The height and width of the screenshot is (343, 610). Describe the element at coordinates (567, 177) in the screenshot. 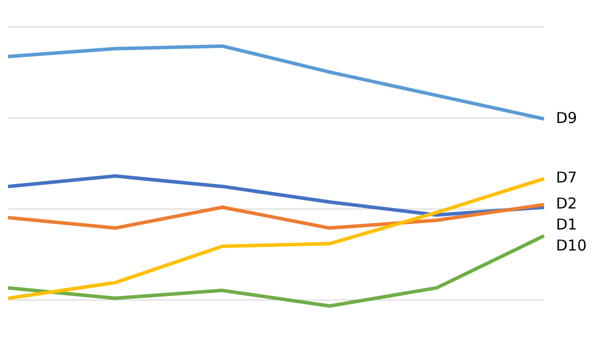

I see `series-label: D7` at that location.